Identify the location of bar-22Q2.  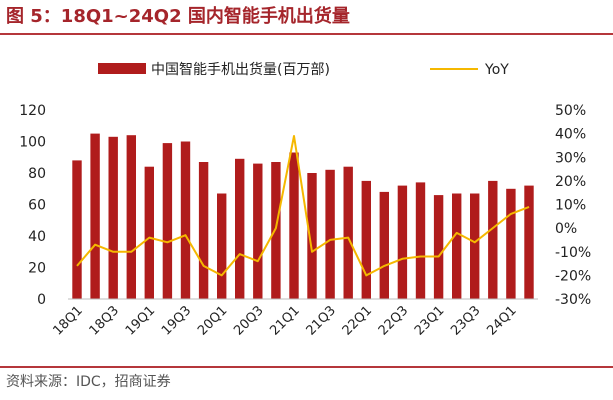
(384, 245).